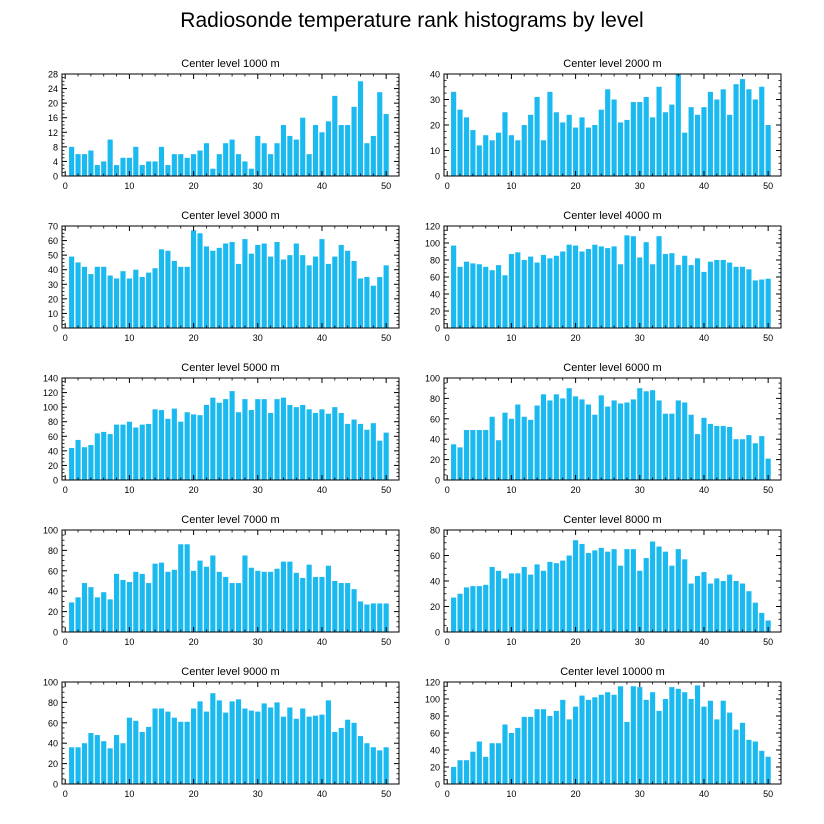 The image size is (824, 824). What do you see at coordinates (53, 285) in the screenshot?
I see `y-tick-label: 30` at bounding box center [53, 285].